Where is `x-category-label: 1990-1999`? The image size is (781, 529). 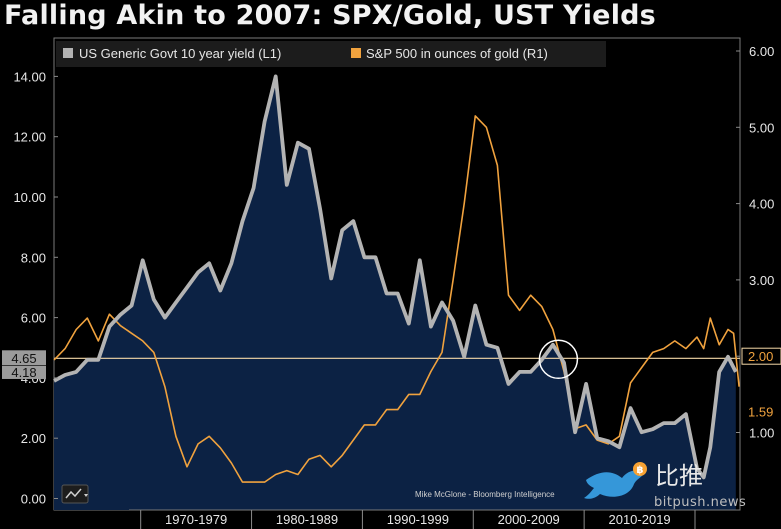
x-category-label: 1990-1999 is located at coordinates (418, 519).